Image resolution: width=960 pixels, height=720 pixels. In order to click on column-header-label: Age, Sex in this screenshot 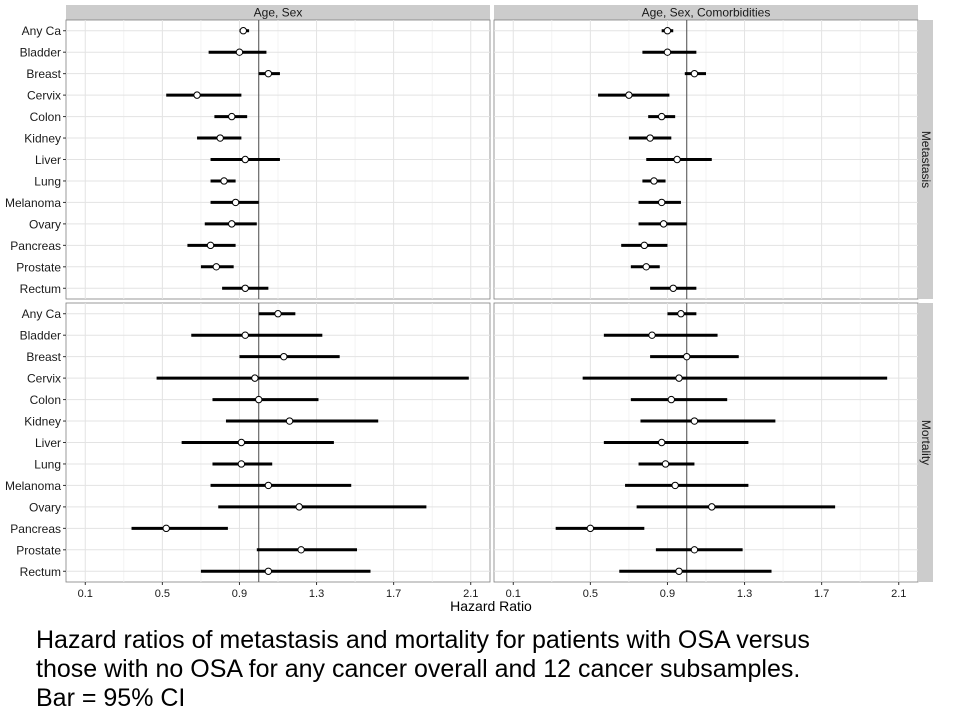, I will do `click(278, 13)`.